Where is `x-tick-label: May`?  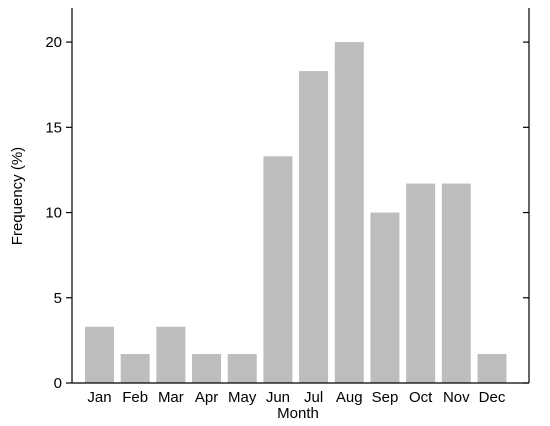
x-tick-label: May is located at coordinates (242, 397).